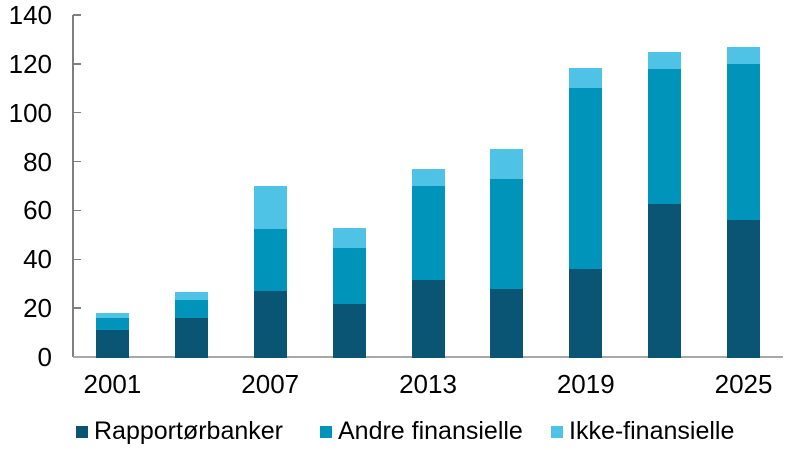  Describe the element at coordinates (428, 384) in the screenshot. I see `x-axis-tick-label: 2013` at that location.